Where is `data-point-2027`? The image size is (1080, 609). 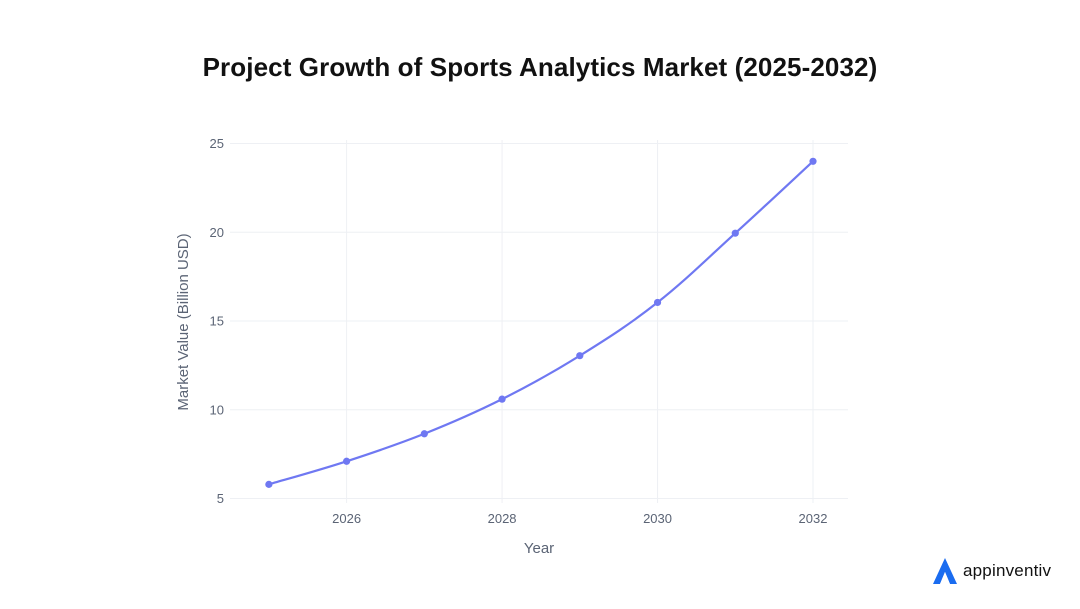
data-point-2027 is located at coordinates (424, 434).